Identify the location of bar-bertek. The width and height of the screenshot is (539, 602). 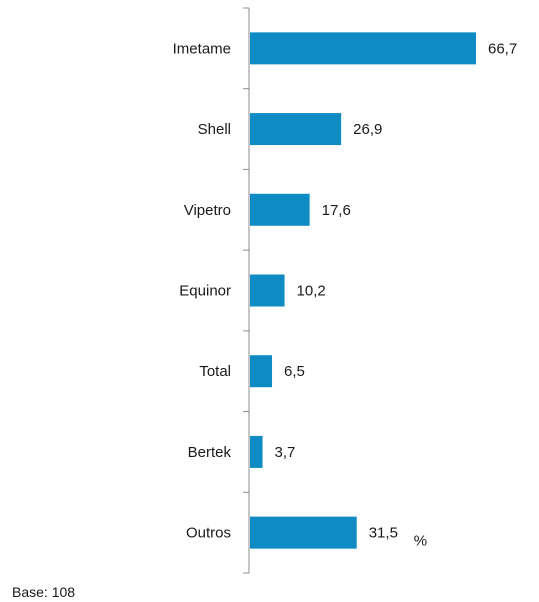
(256, 451).